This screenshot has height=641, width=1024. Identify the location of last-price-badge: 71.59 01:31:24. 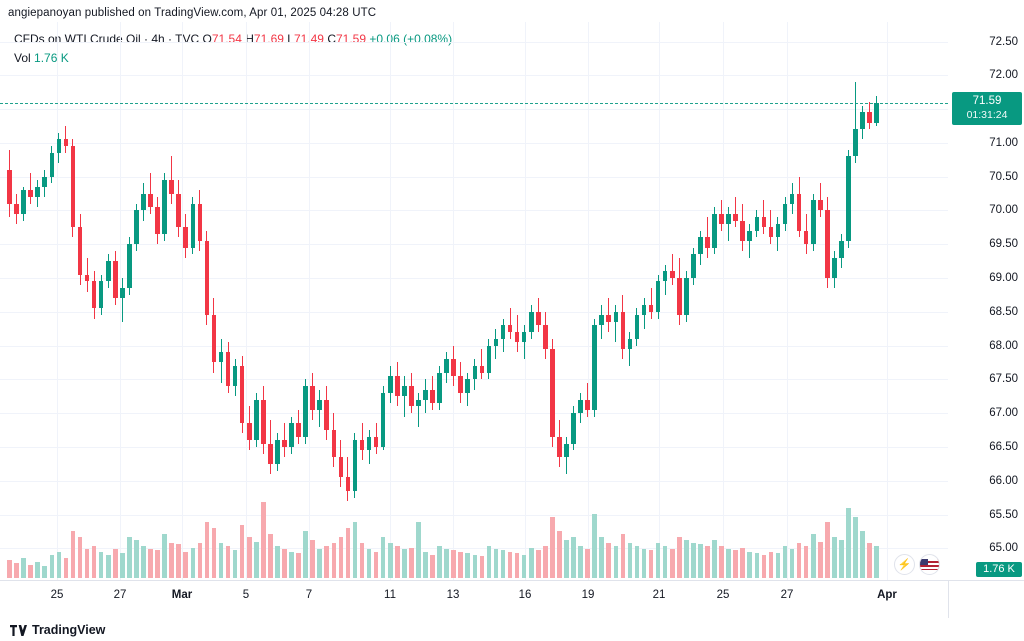
(987, 108).